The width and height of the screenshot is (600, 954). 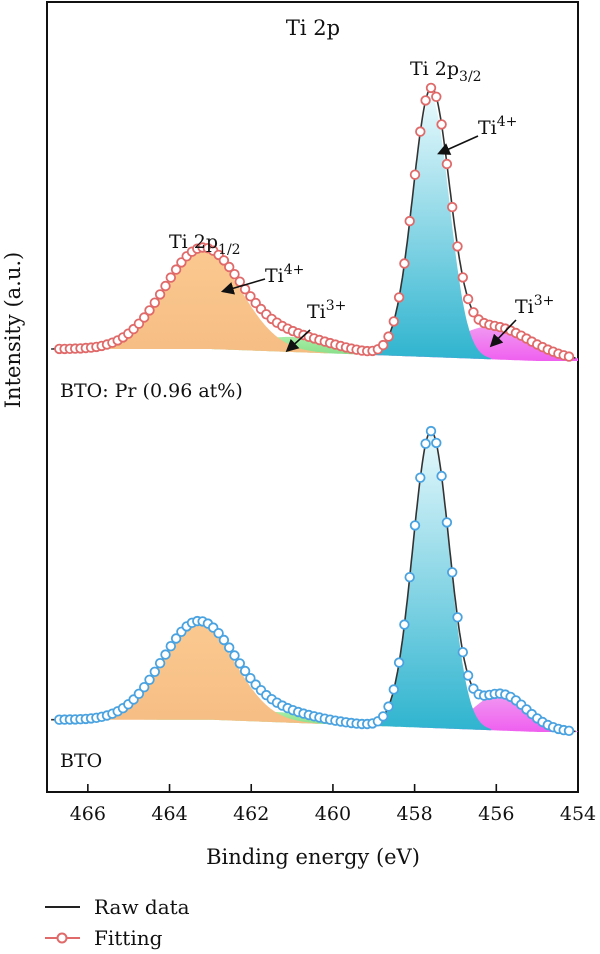 I want to click on y-axis-label: Intensity (a.u.), so click(x=13, y=330).